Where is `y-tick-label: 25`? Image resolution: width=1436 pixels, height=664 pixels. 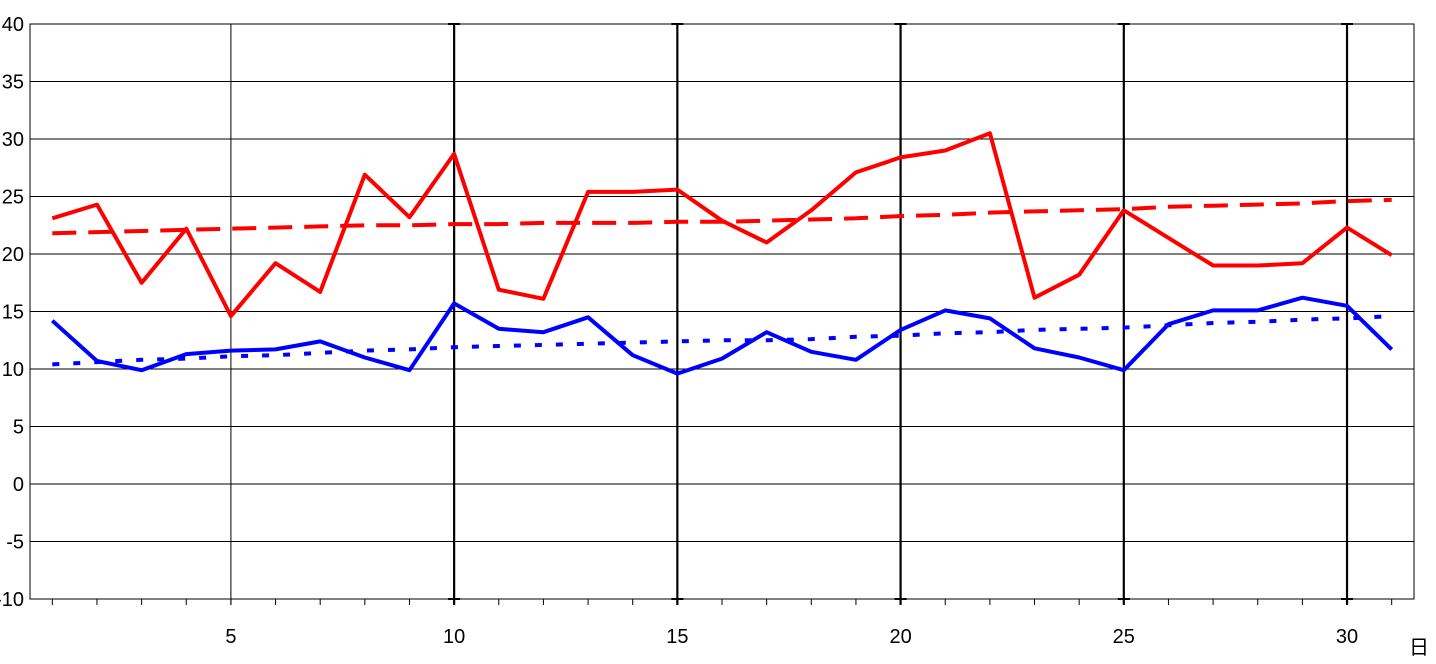
y-tick-label: 25 is located at coordinates (13, 198).